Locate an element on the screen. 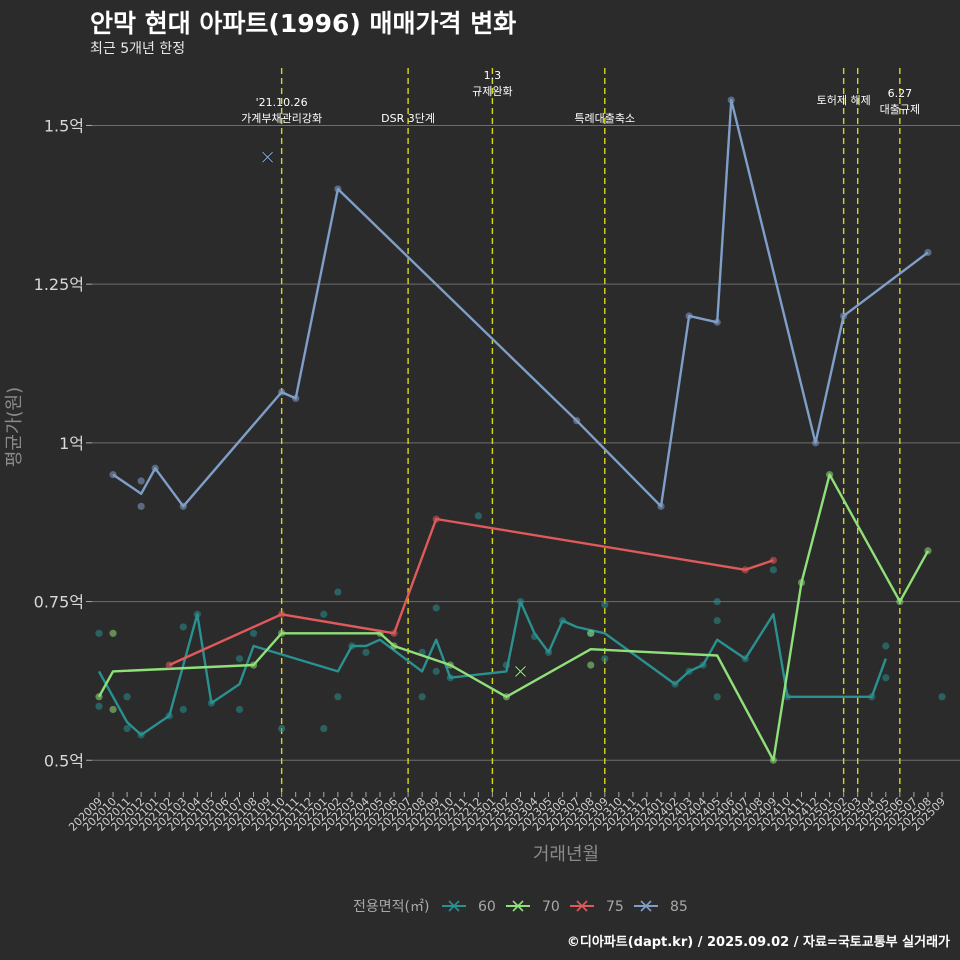 Image resolution: width=960 pixels, height=960 pixels. event-label: 6.27 is located at coordinates (900, 93).